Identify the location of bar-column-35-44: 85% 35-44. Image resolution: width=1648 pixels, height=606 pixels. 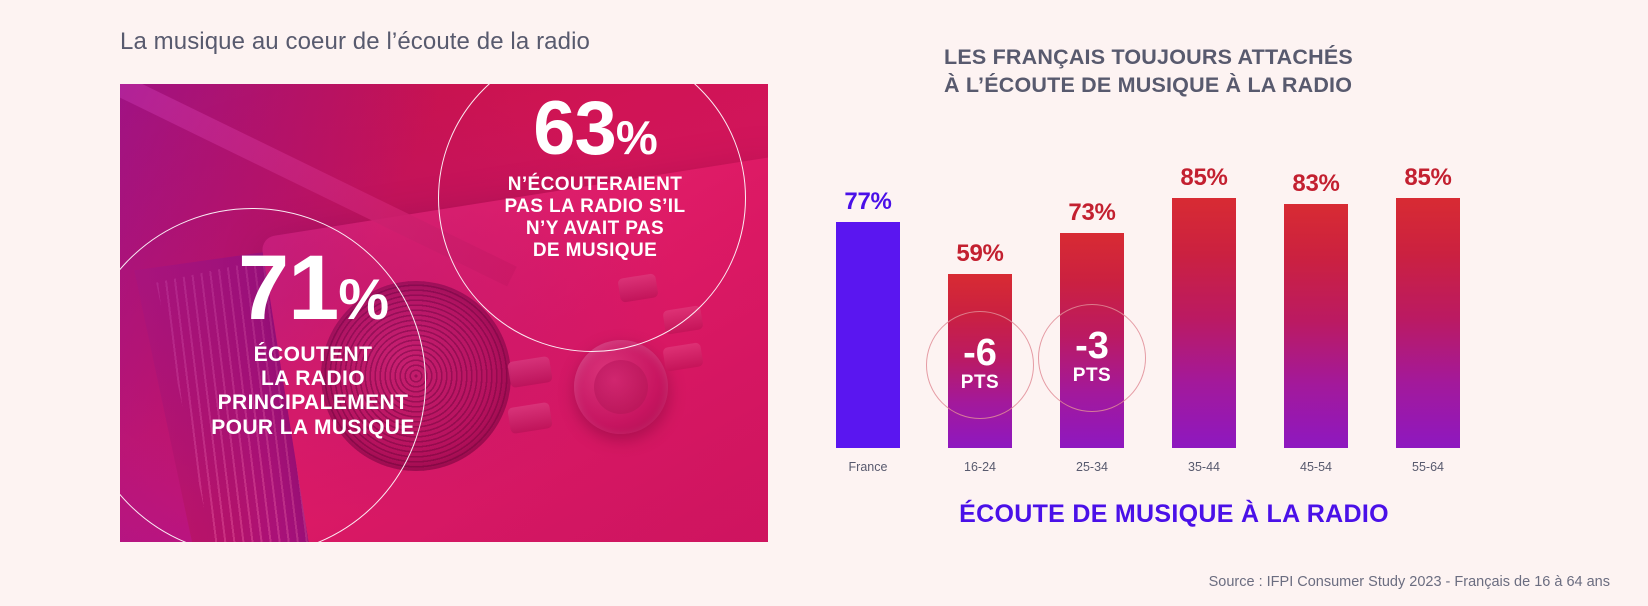
(1204, 302).